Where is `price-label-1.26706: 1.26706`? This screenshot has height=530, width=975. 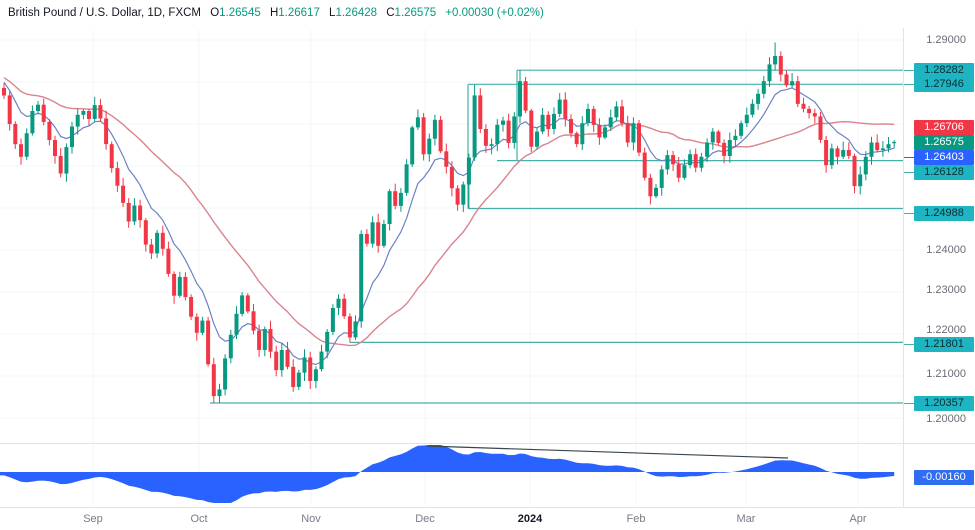 price-label-1.26706: 1.26706 is located at coordinates (944, 127).